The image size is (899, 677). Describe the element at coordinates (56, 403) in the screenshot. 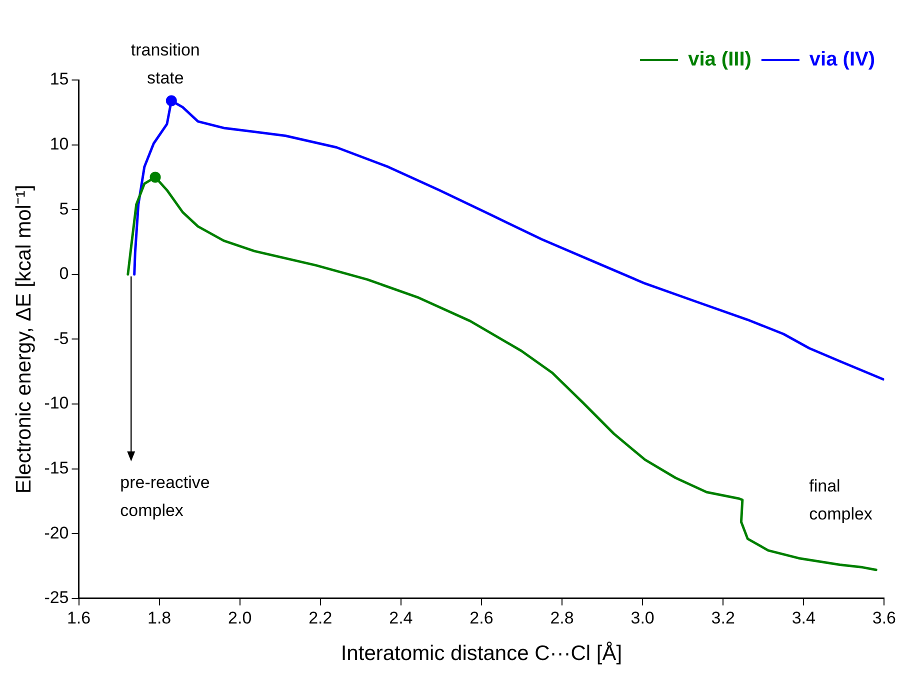

I see `y-tick-label: -10` at that location.